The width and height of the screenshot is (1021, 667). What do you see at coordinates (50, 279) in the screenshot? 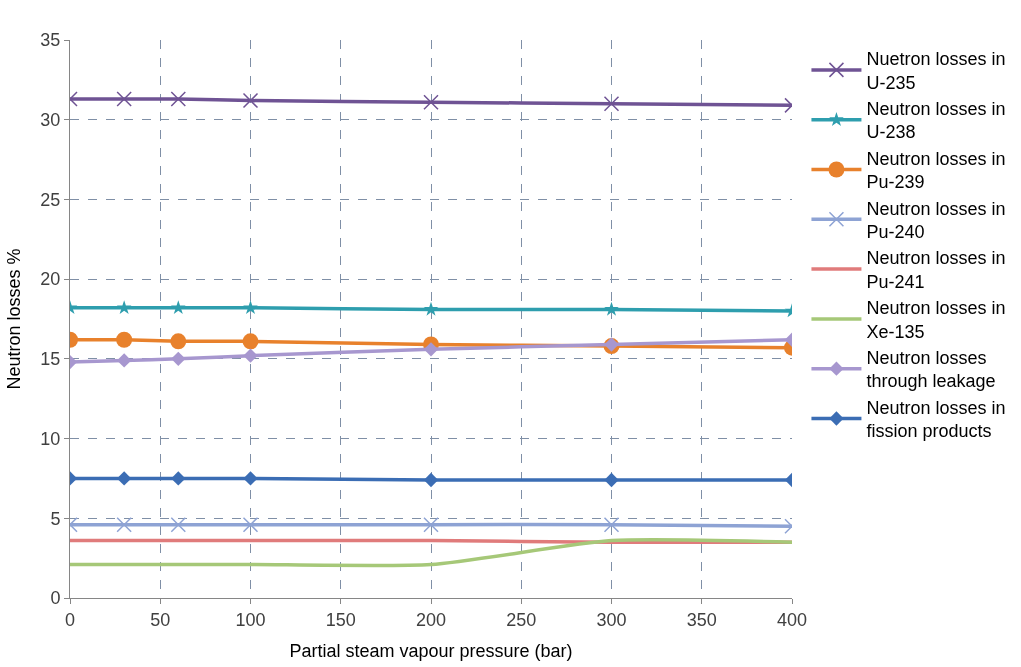
I see `y-tick-label: 20` at bounding box center [50, 279].